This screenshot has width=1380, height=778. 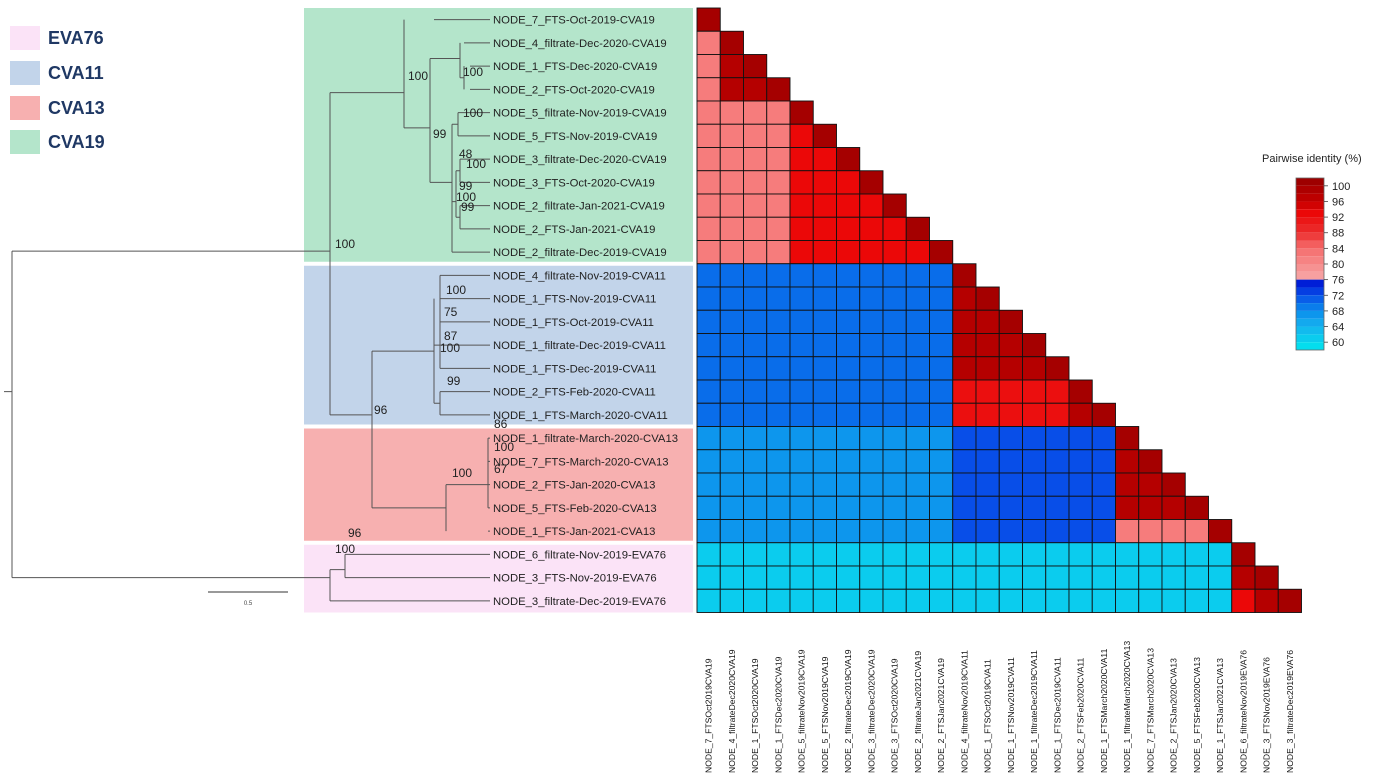 I want to click on legend-label: EVA76, so click(x=76, y=37).